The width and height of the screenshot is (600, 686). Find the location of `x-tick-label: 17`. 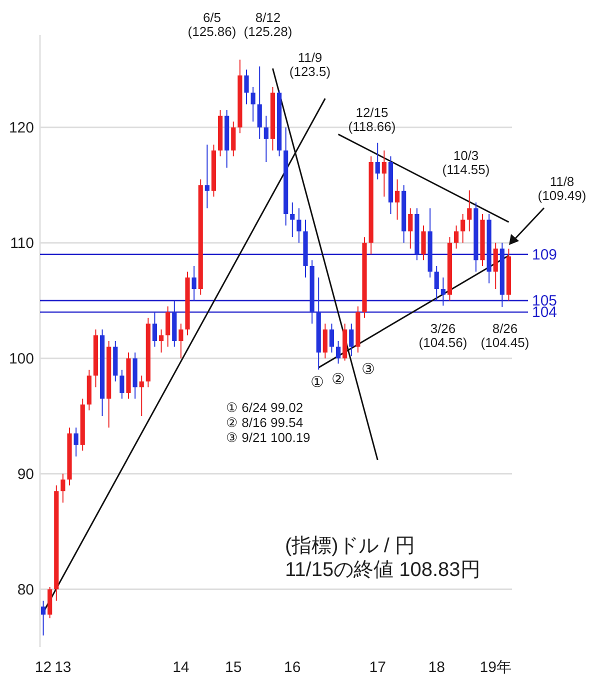

x-tick-label: 17 is located at coordinates (377, 667).